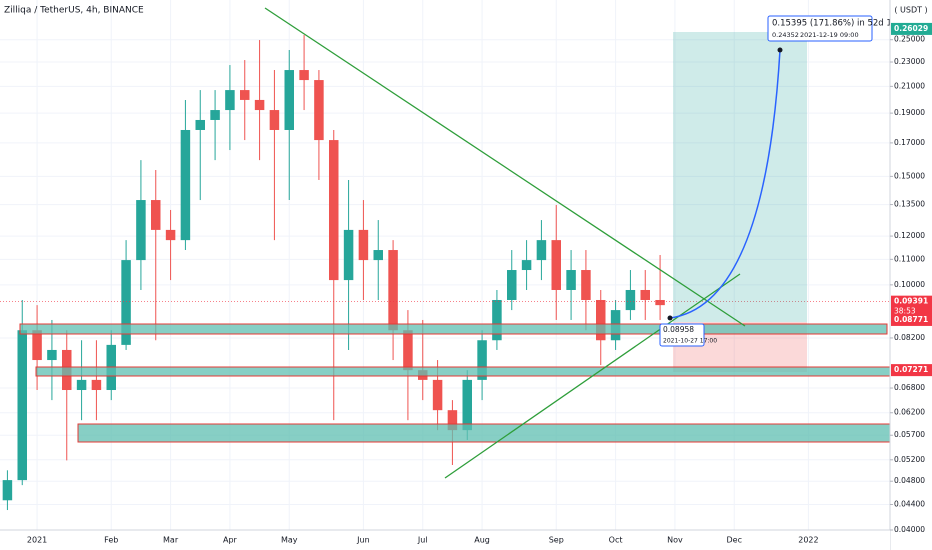 This screenshot has width=932, height=550. Describe the element at coordinates (74, 11) in the screenshot. I see `chart-title: Zilliqa / TetherUS, 4h, BINANCE` at that location.